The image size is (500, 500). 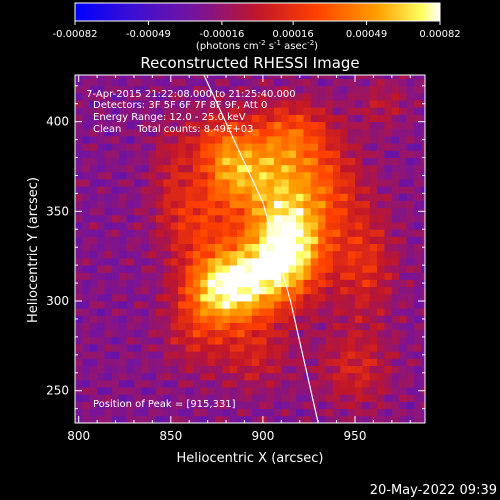 I want to click on colorbar-tick-label: -0.00016, so click(x=221, y=34).